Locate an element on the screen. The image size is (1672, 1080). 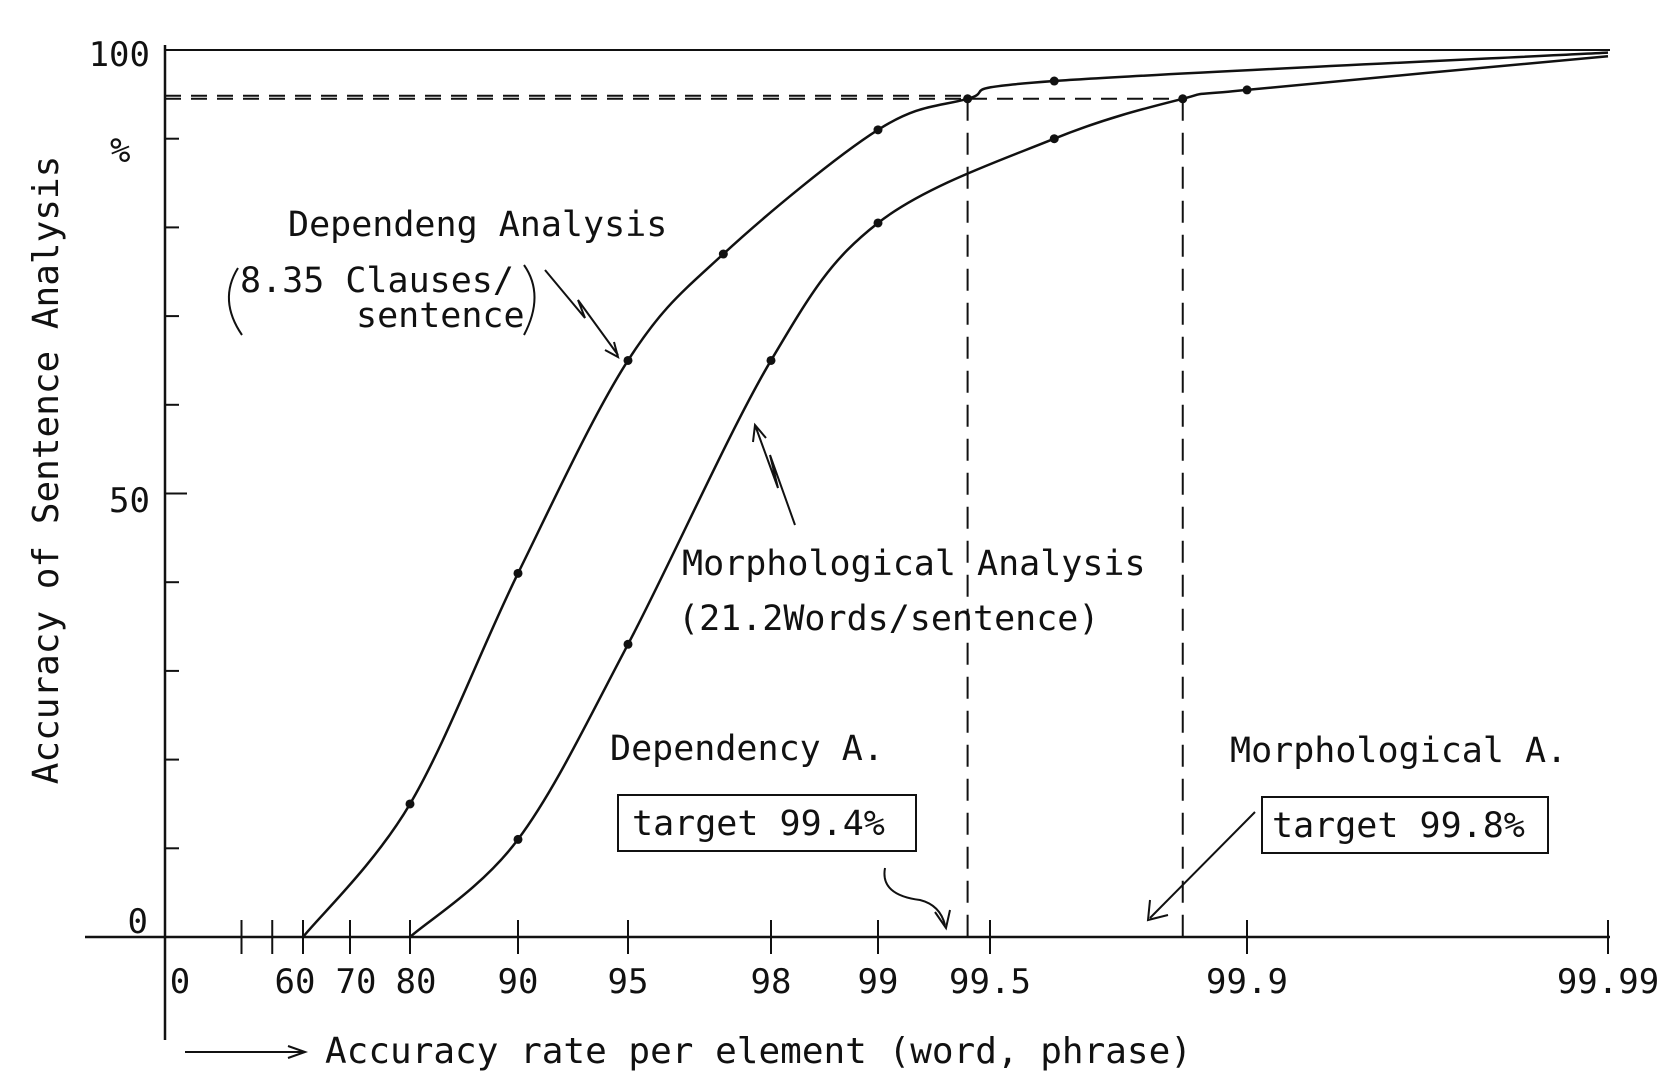
x-tick-label-99-5: 99.5 is located at coordinates (990, 982).